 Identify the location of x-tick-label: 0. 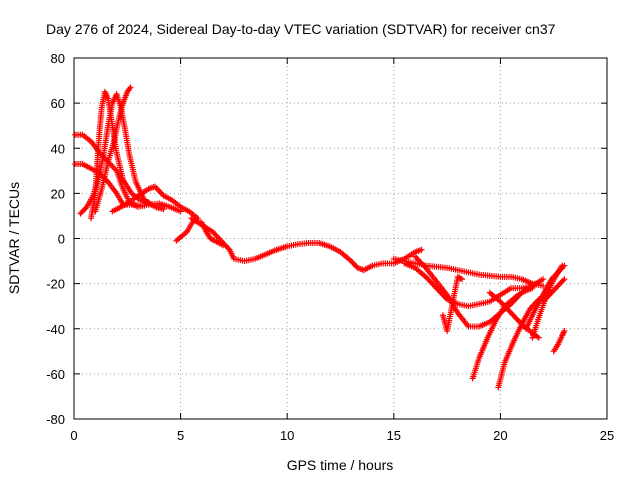
(73, 435).